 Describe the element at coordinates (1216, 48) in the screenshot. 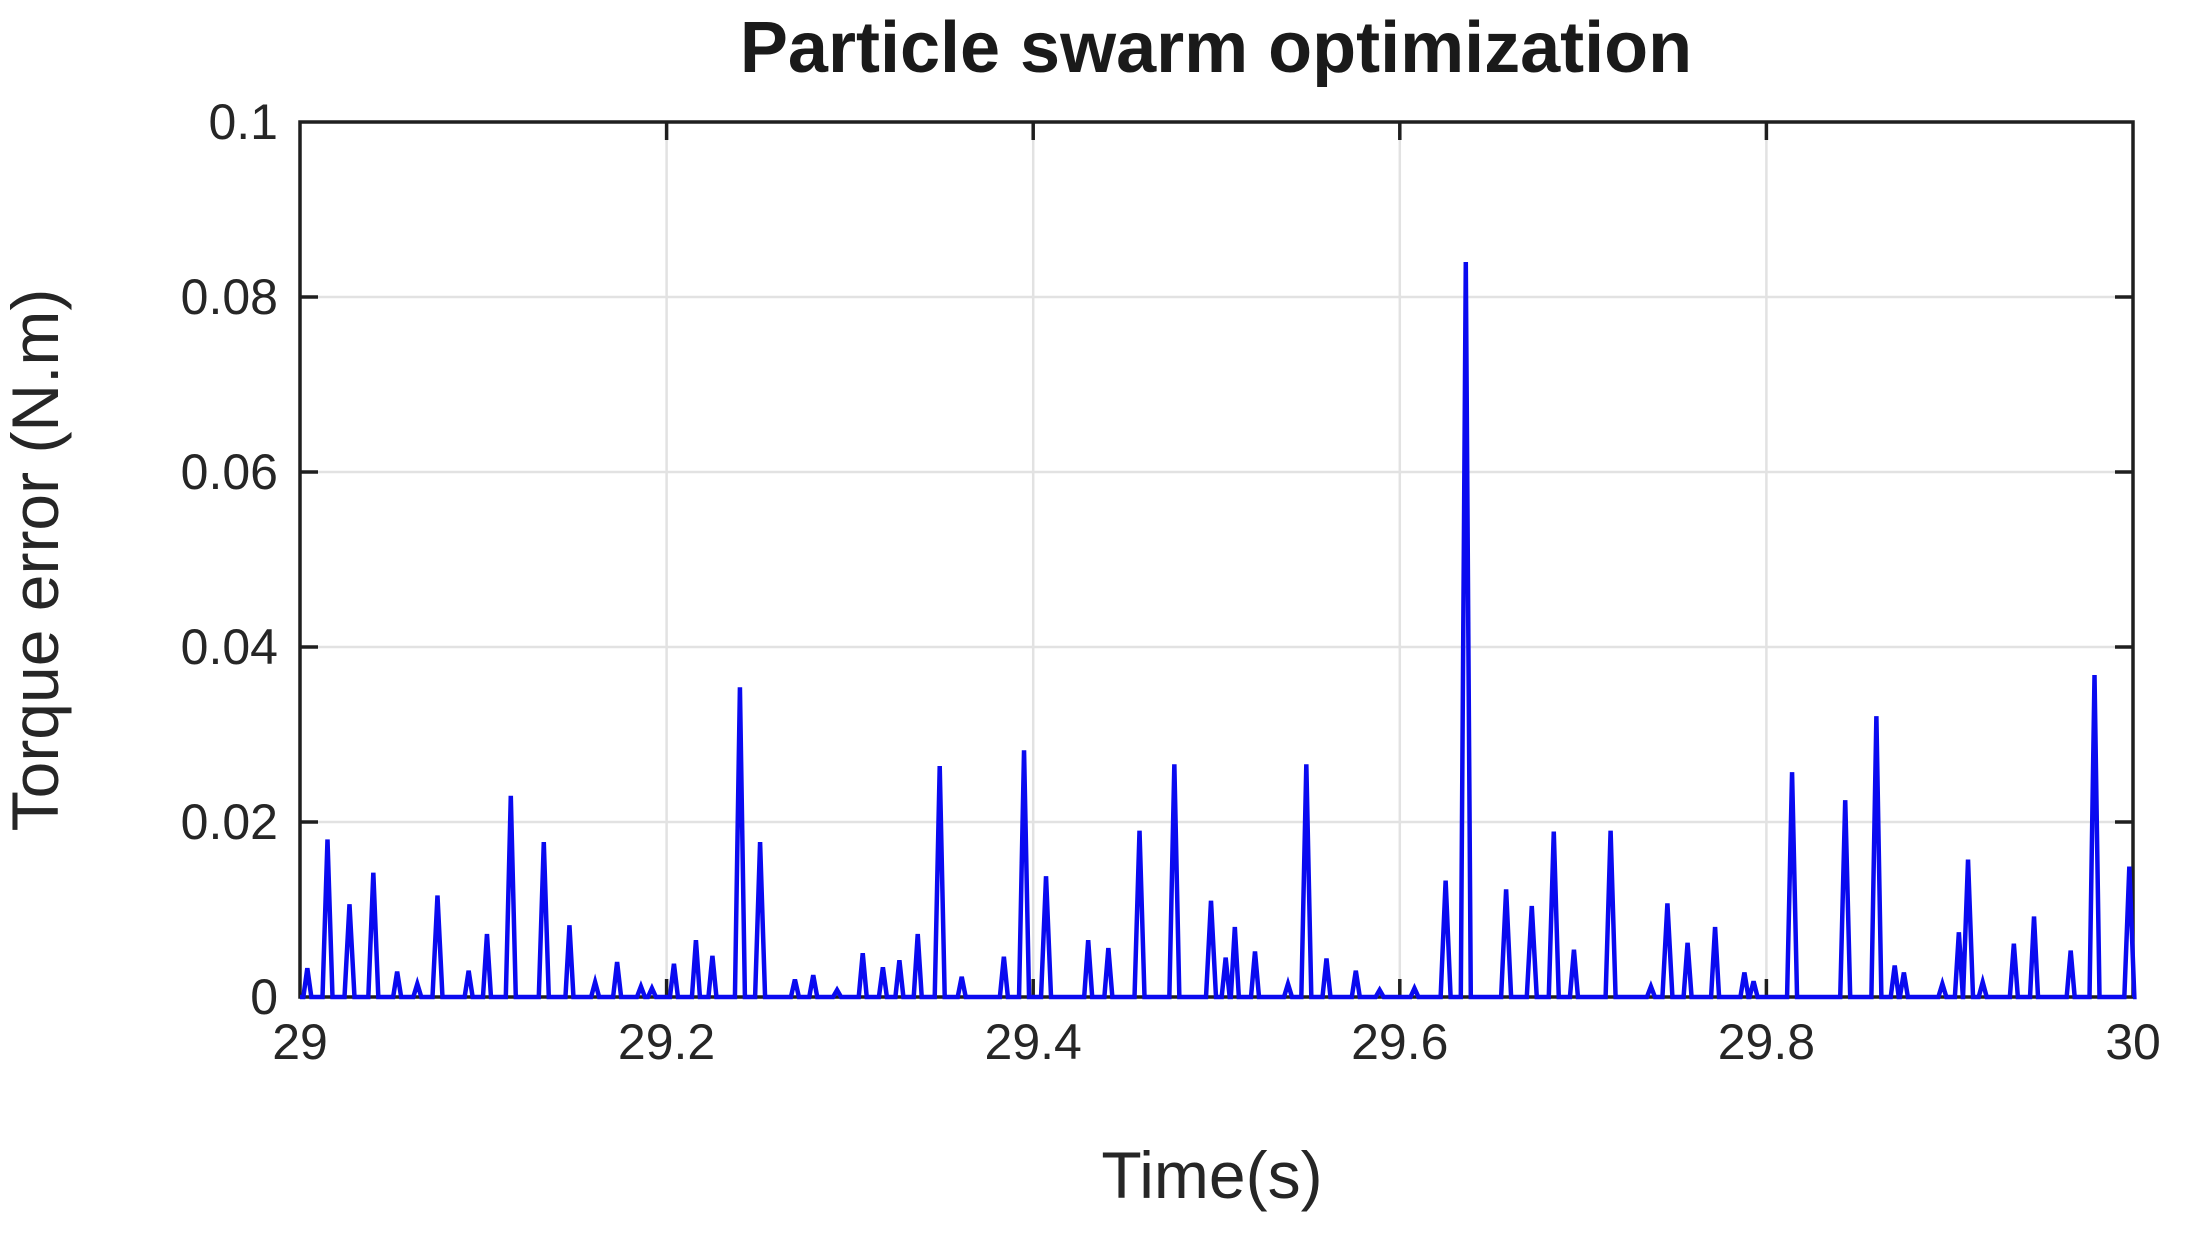

I see `chart-title: Particle swarm optimization` at that location.